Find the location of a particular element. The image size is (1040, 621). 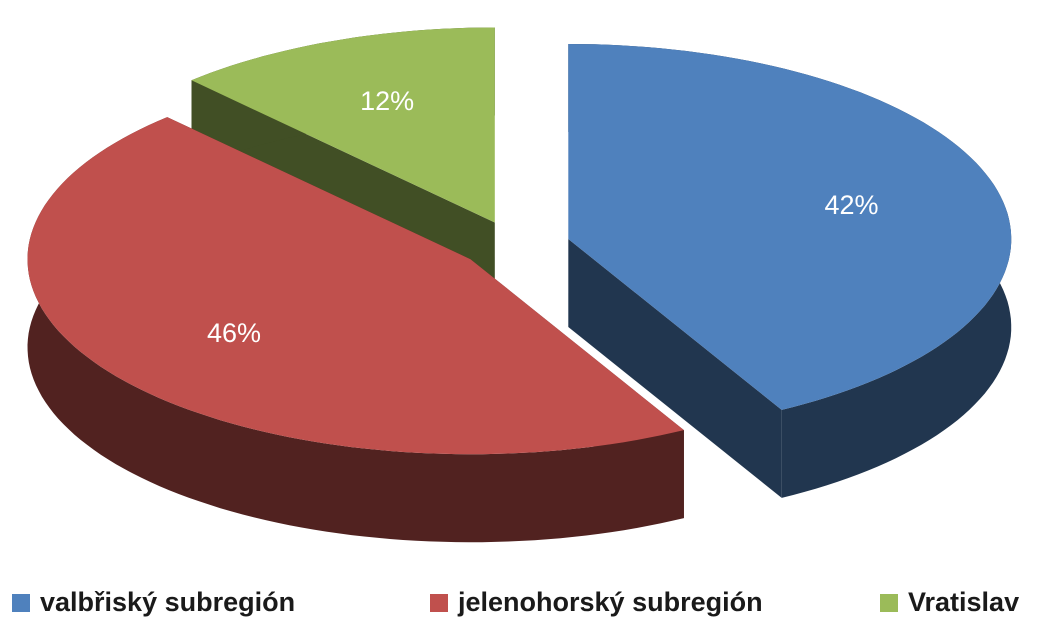

legend-label: Vratislav is located at coordinates (963, 602).